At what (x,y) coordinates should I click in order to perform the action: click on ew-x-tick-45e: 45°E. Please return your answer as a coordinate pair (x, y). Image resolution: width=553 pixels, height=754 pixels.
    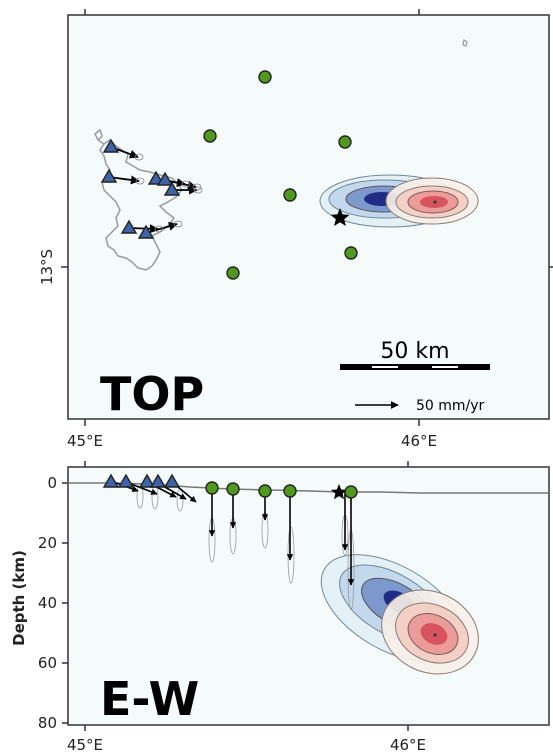
    Looking at the image, I should click on (85, 745).